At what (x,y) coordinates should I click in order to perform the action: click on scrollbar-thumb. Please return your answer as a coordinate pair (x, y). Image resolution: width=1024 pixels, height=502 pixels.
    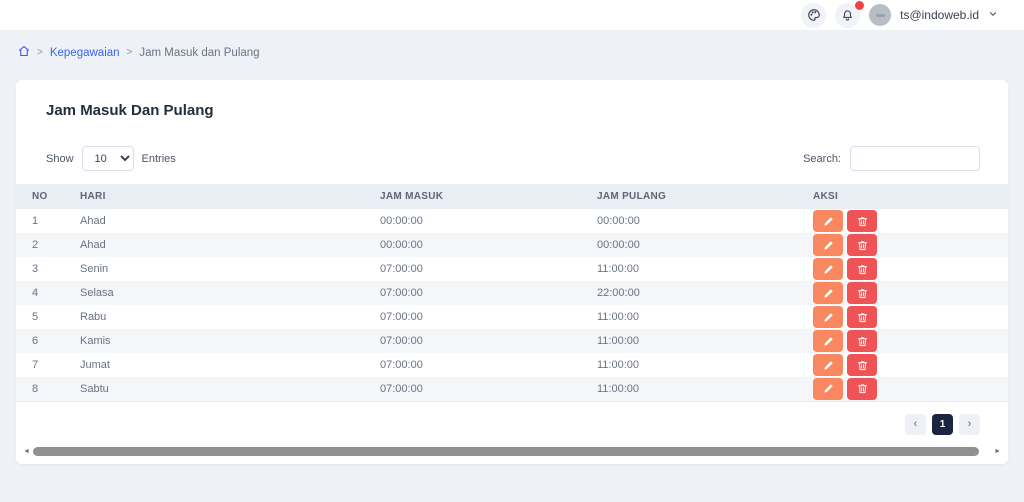
    Looking at the image, I should click on (505, 451).